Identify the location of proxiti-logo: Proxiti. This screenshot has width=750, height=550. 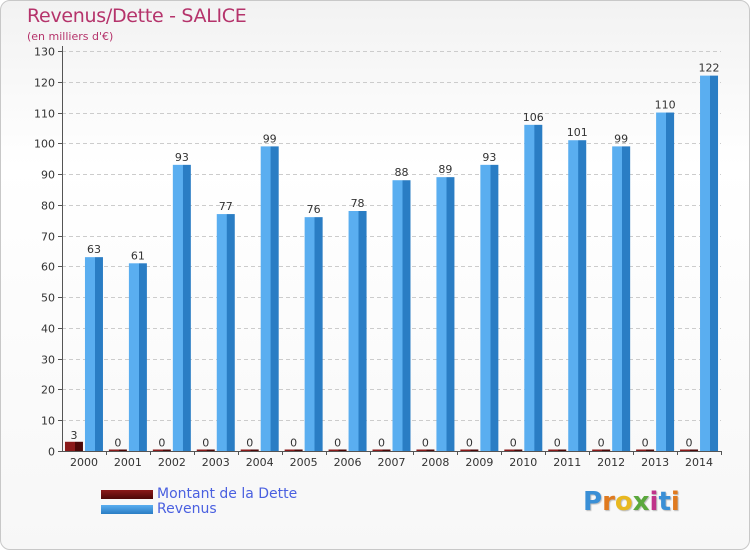
(631, 502).